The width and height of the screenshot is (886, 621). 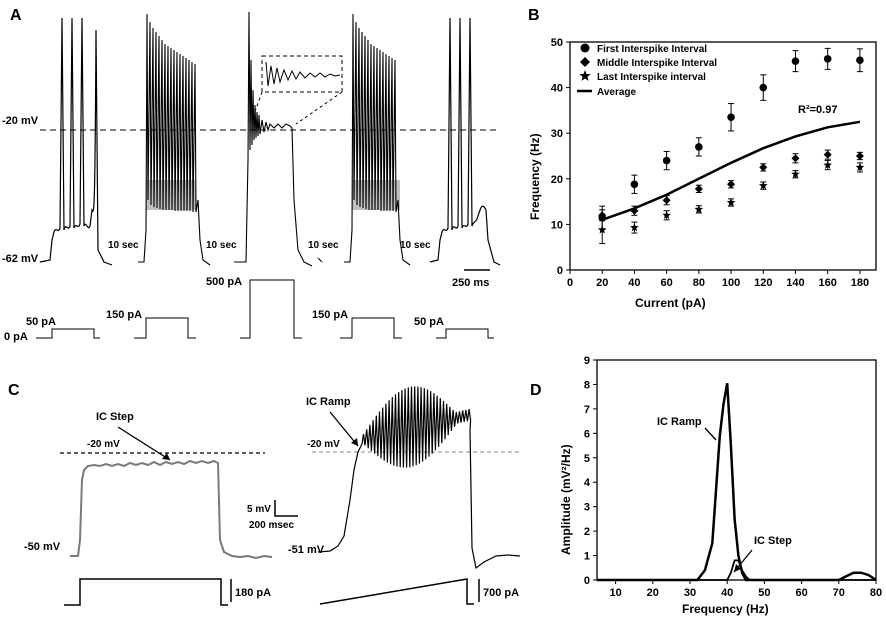 What do you see at coordinates (587, 581) in the screenshot?
I see `chart-d-ytick-label: 0` at bounding box center [587, 581].